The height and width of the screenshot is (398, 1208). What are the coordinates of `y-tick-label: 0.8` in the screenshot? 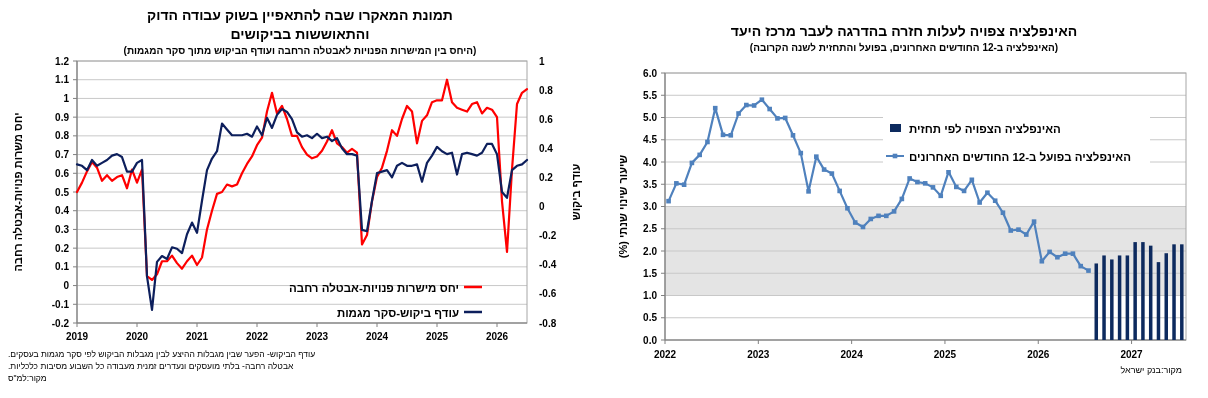 It's located at (62, 136).